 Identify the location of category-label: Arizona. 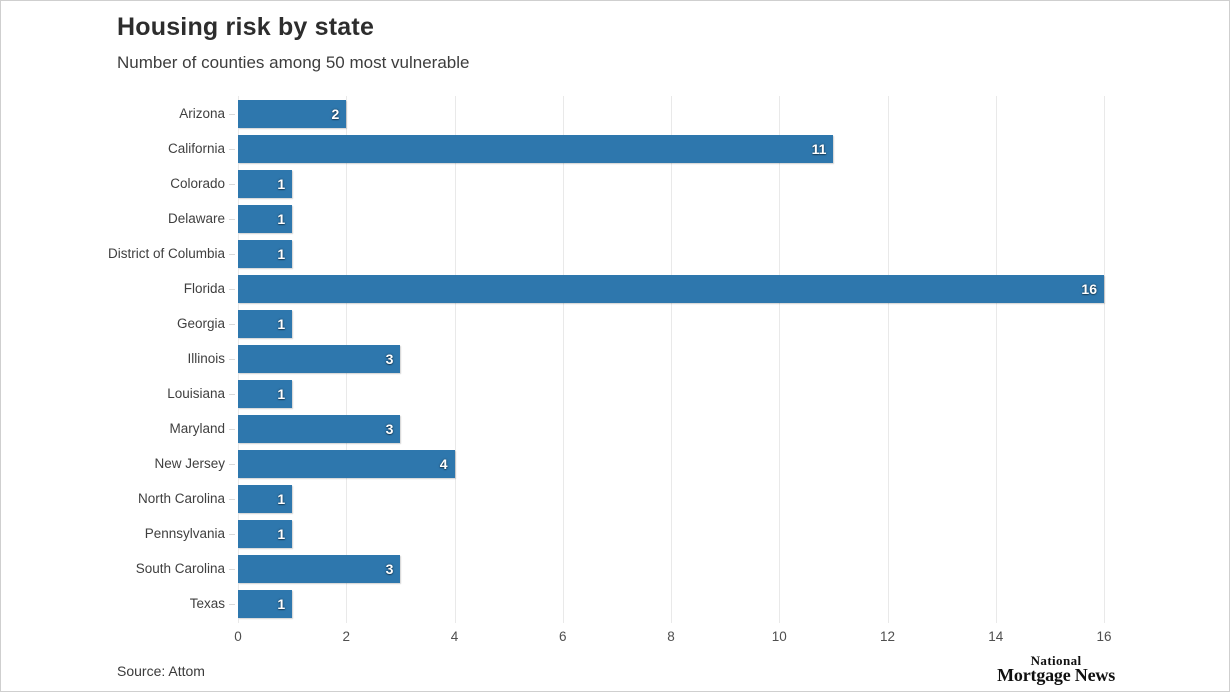
(202, 113).